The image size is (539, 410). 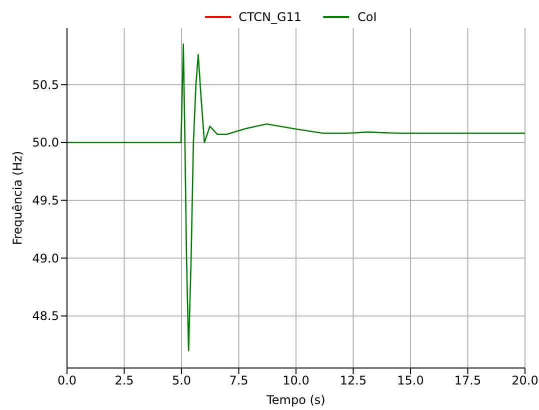 I want to click on x-tick-label: 10.0, so click(x=296, y=381).